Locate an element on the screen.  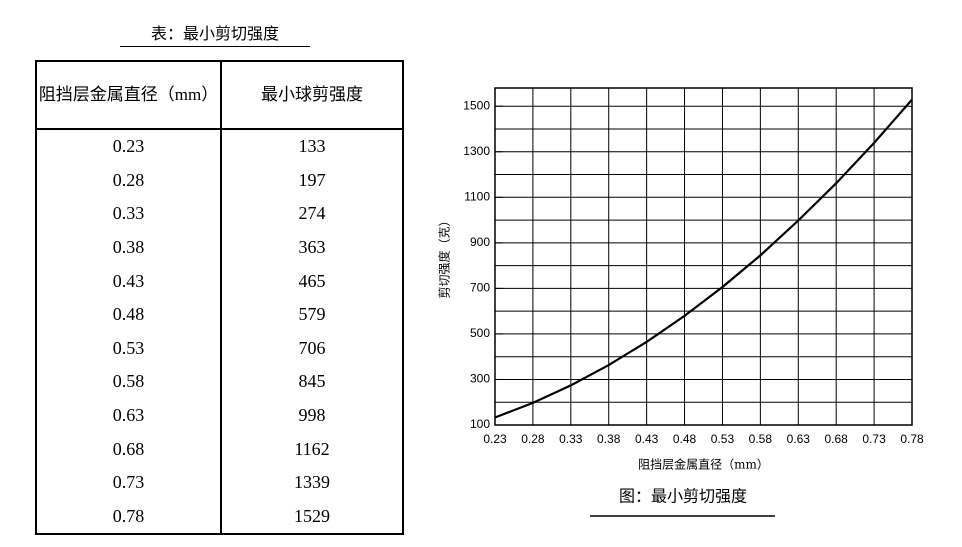
cell: 363 is located at coordinates (312, 247).